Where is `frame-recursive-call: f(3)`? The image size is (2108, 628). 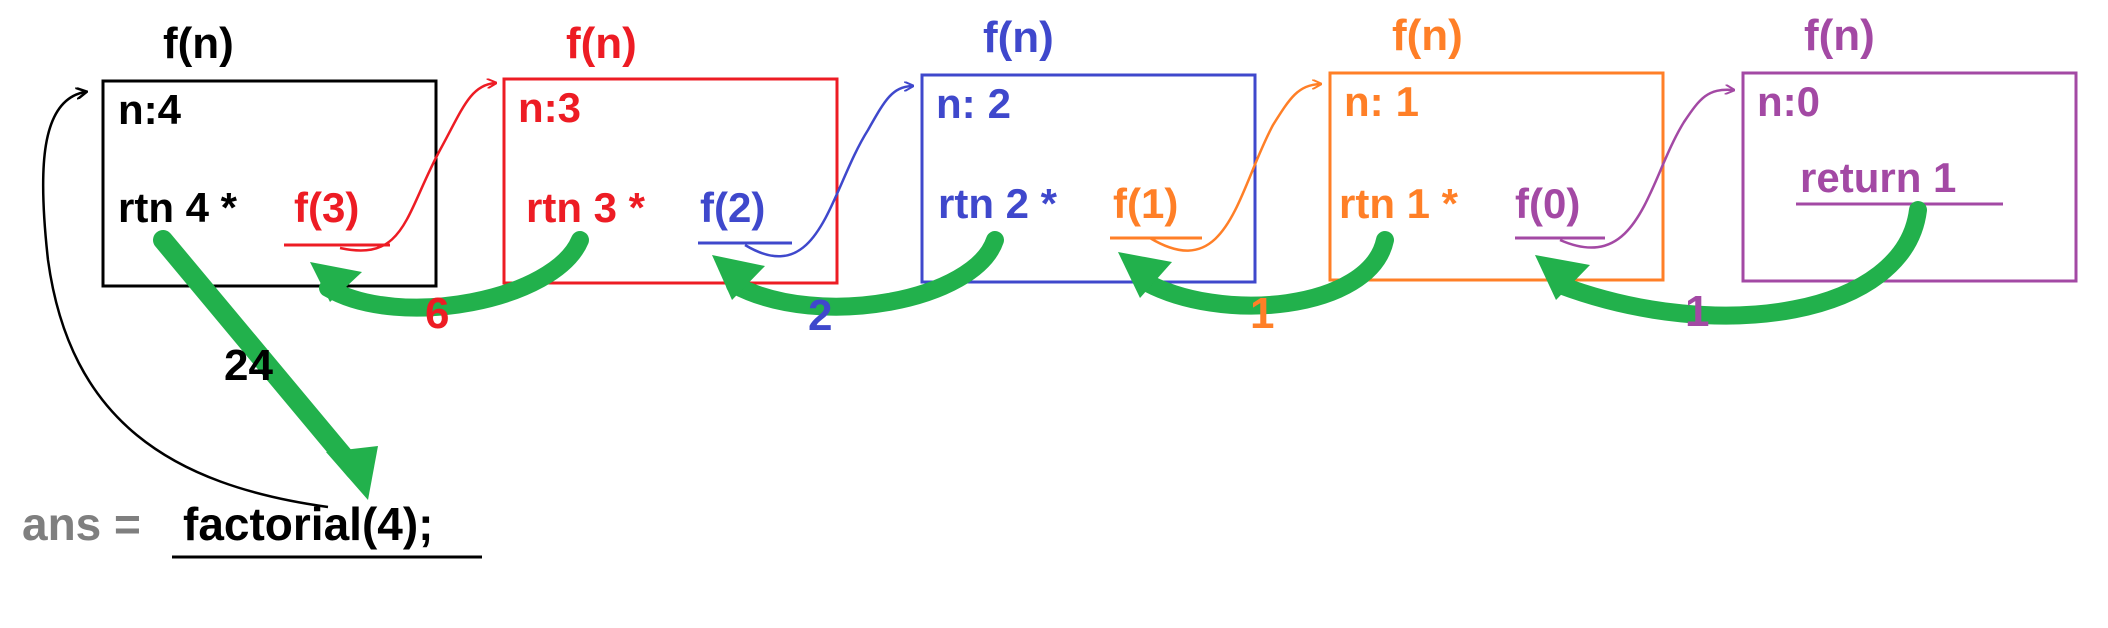
frame-recursive-call: f(3) is located at coordinates (326, 207).